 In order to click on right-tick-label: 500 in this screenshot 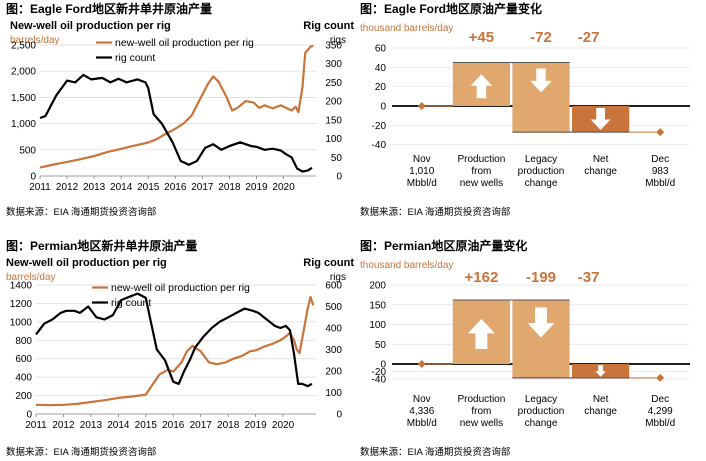, I will do `click(333, 307)`.